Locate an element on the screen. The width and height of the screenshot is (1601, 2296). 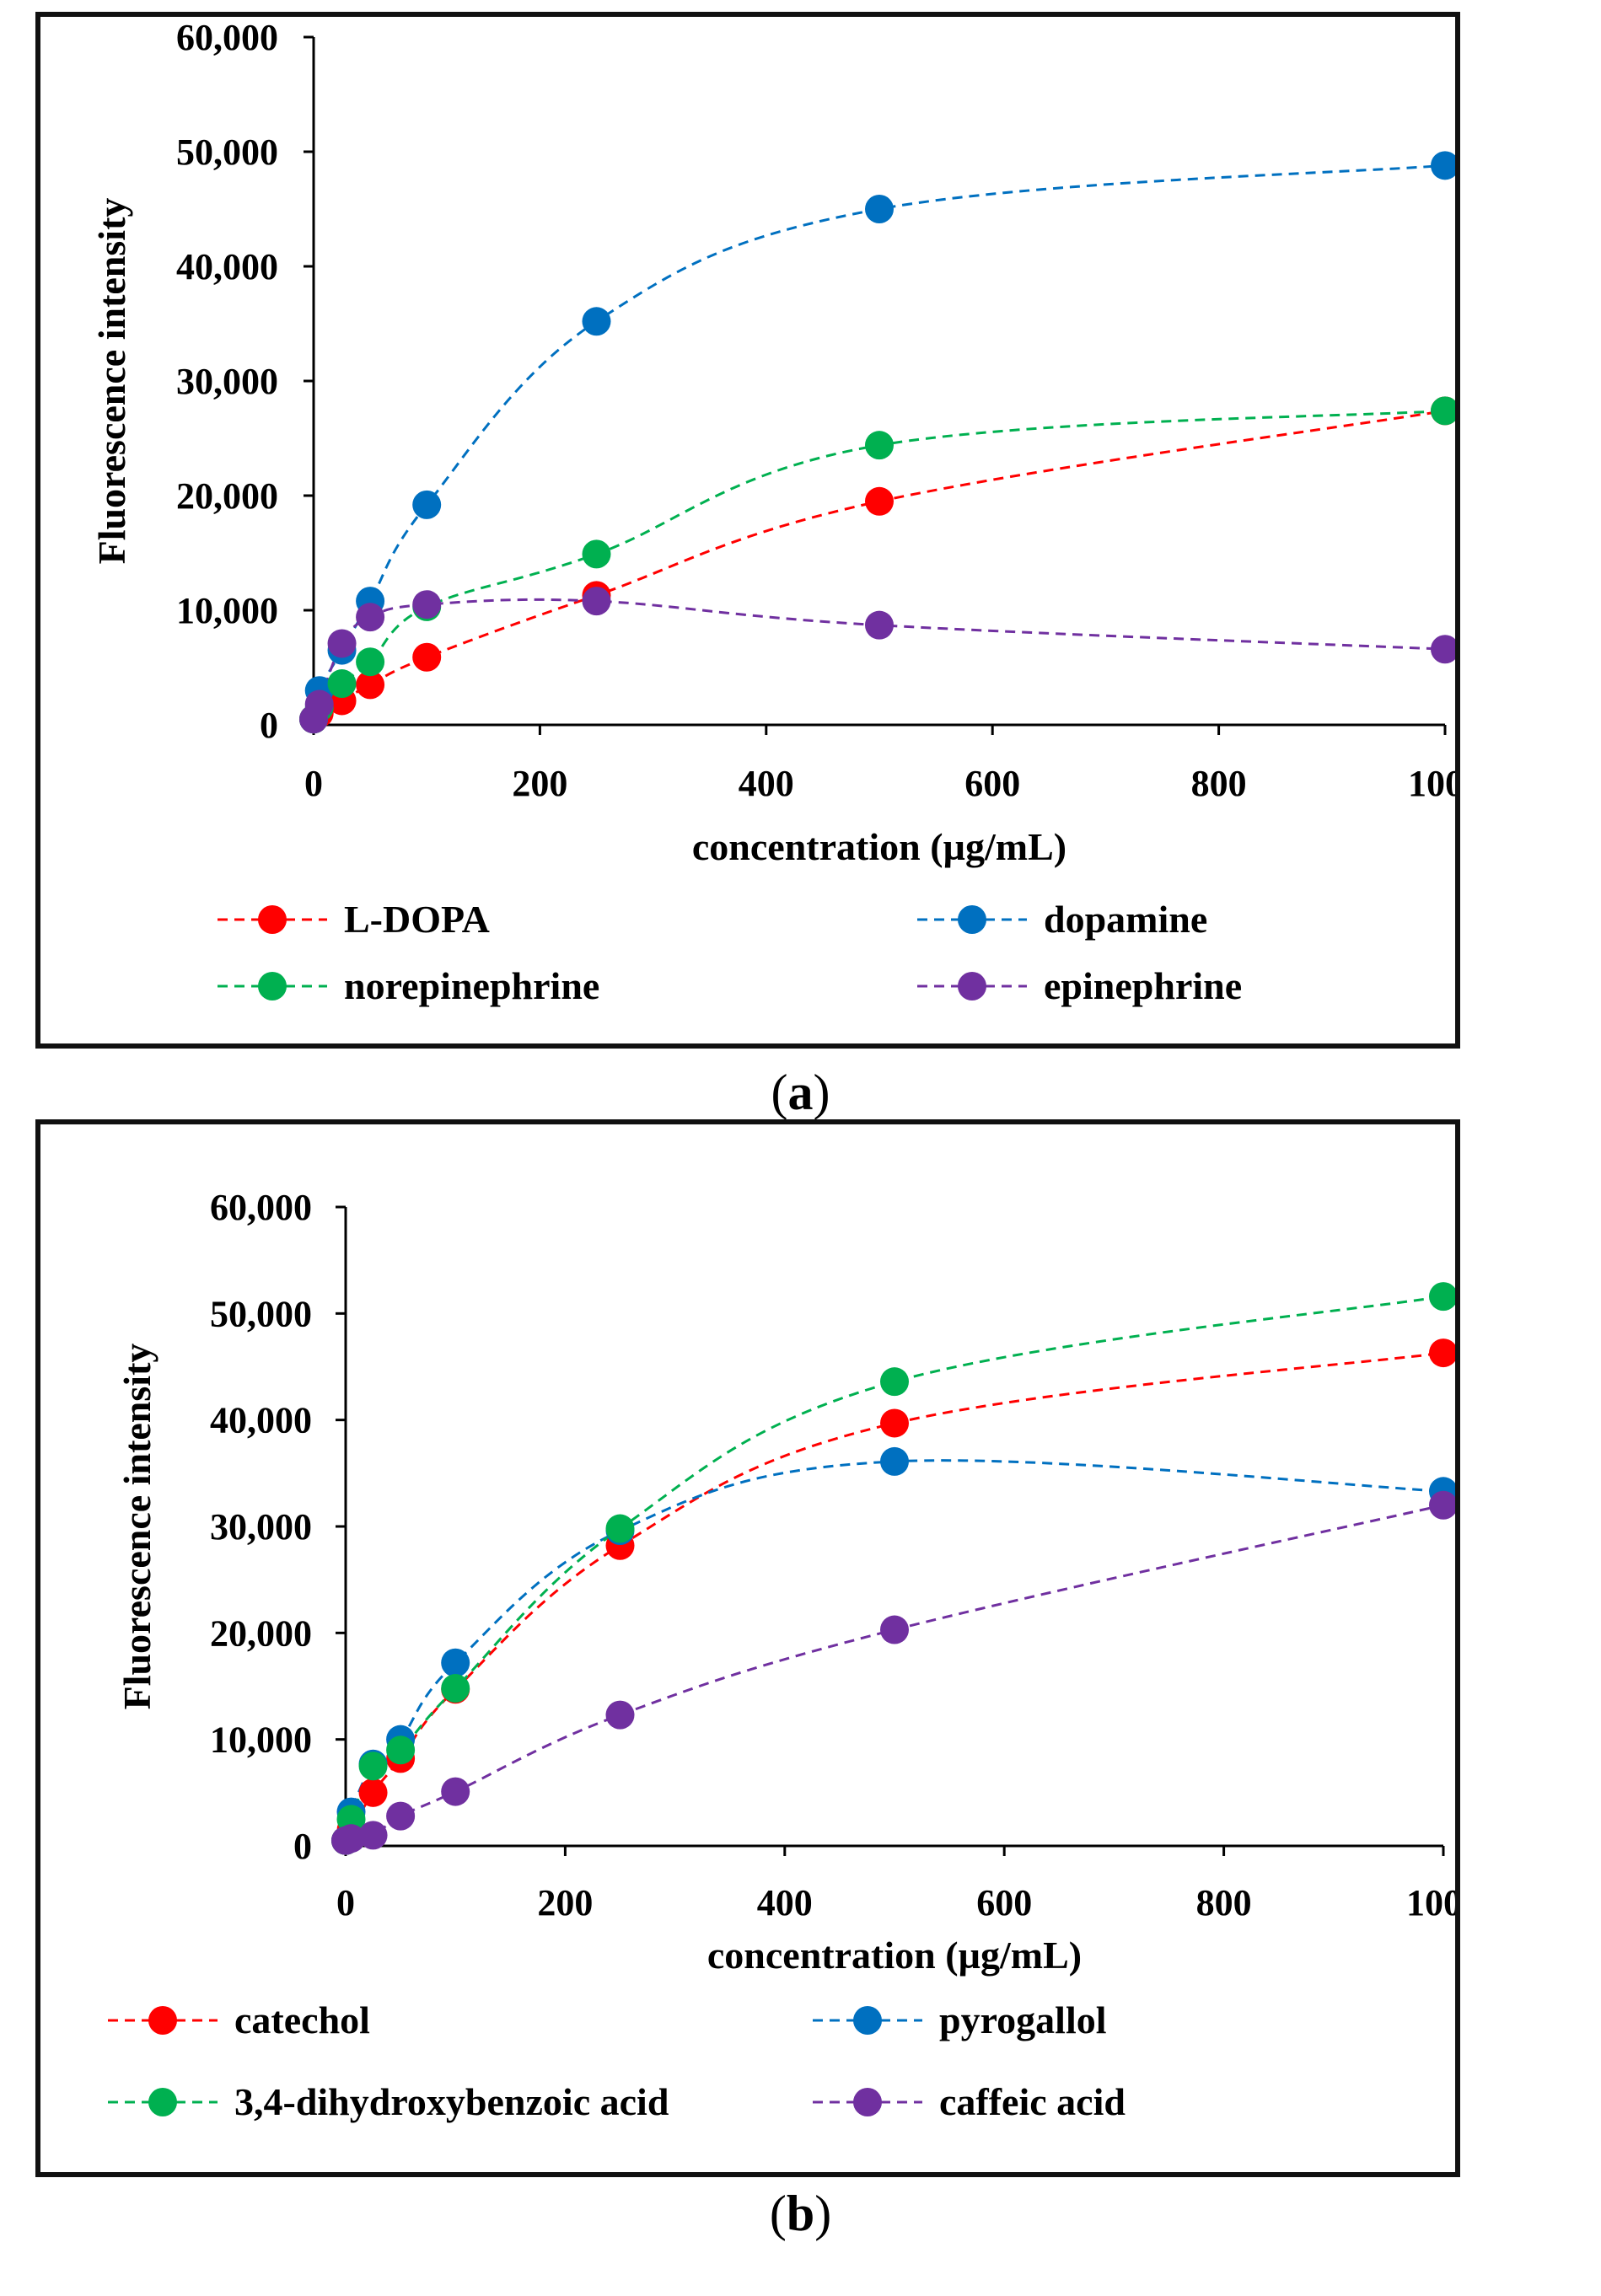
legend-label: dopamine is located at coordinates (1125, 919).